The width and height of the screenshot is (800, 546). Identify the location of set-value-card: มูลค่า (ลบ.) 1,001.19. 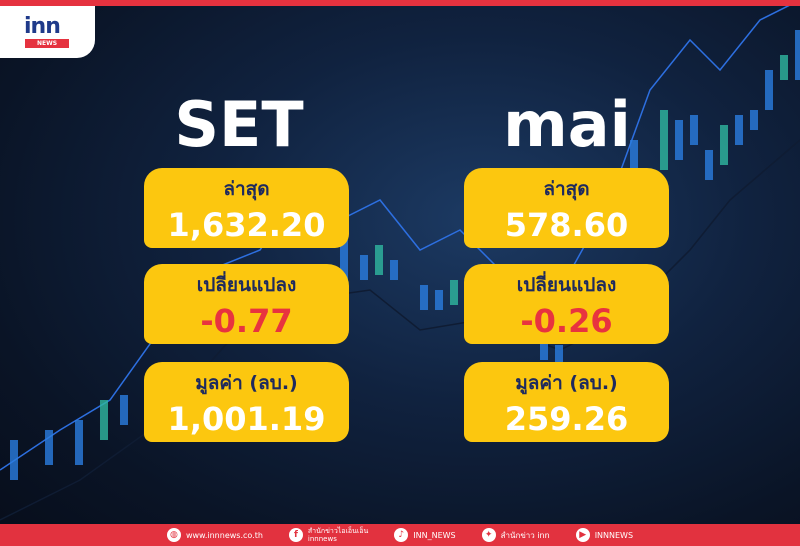
(246, 402).